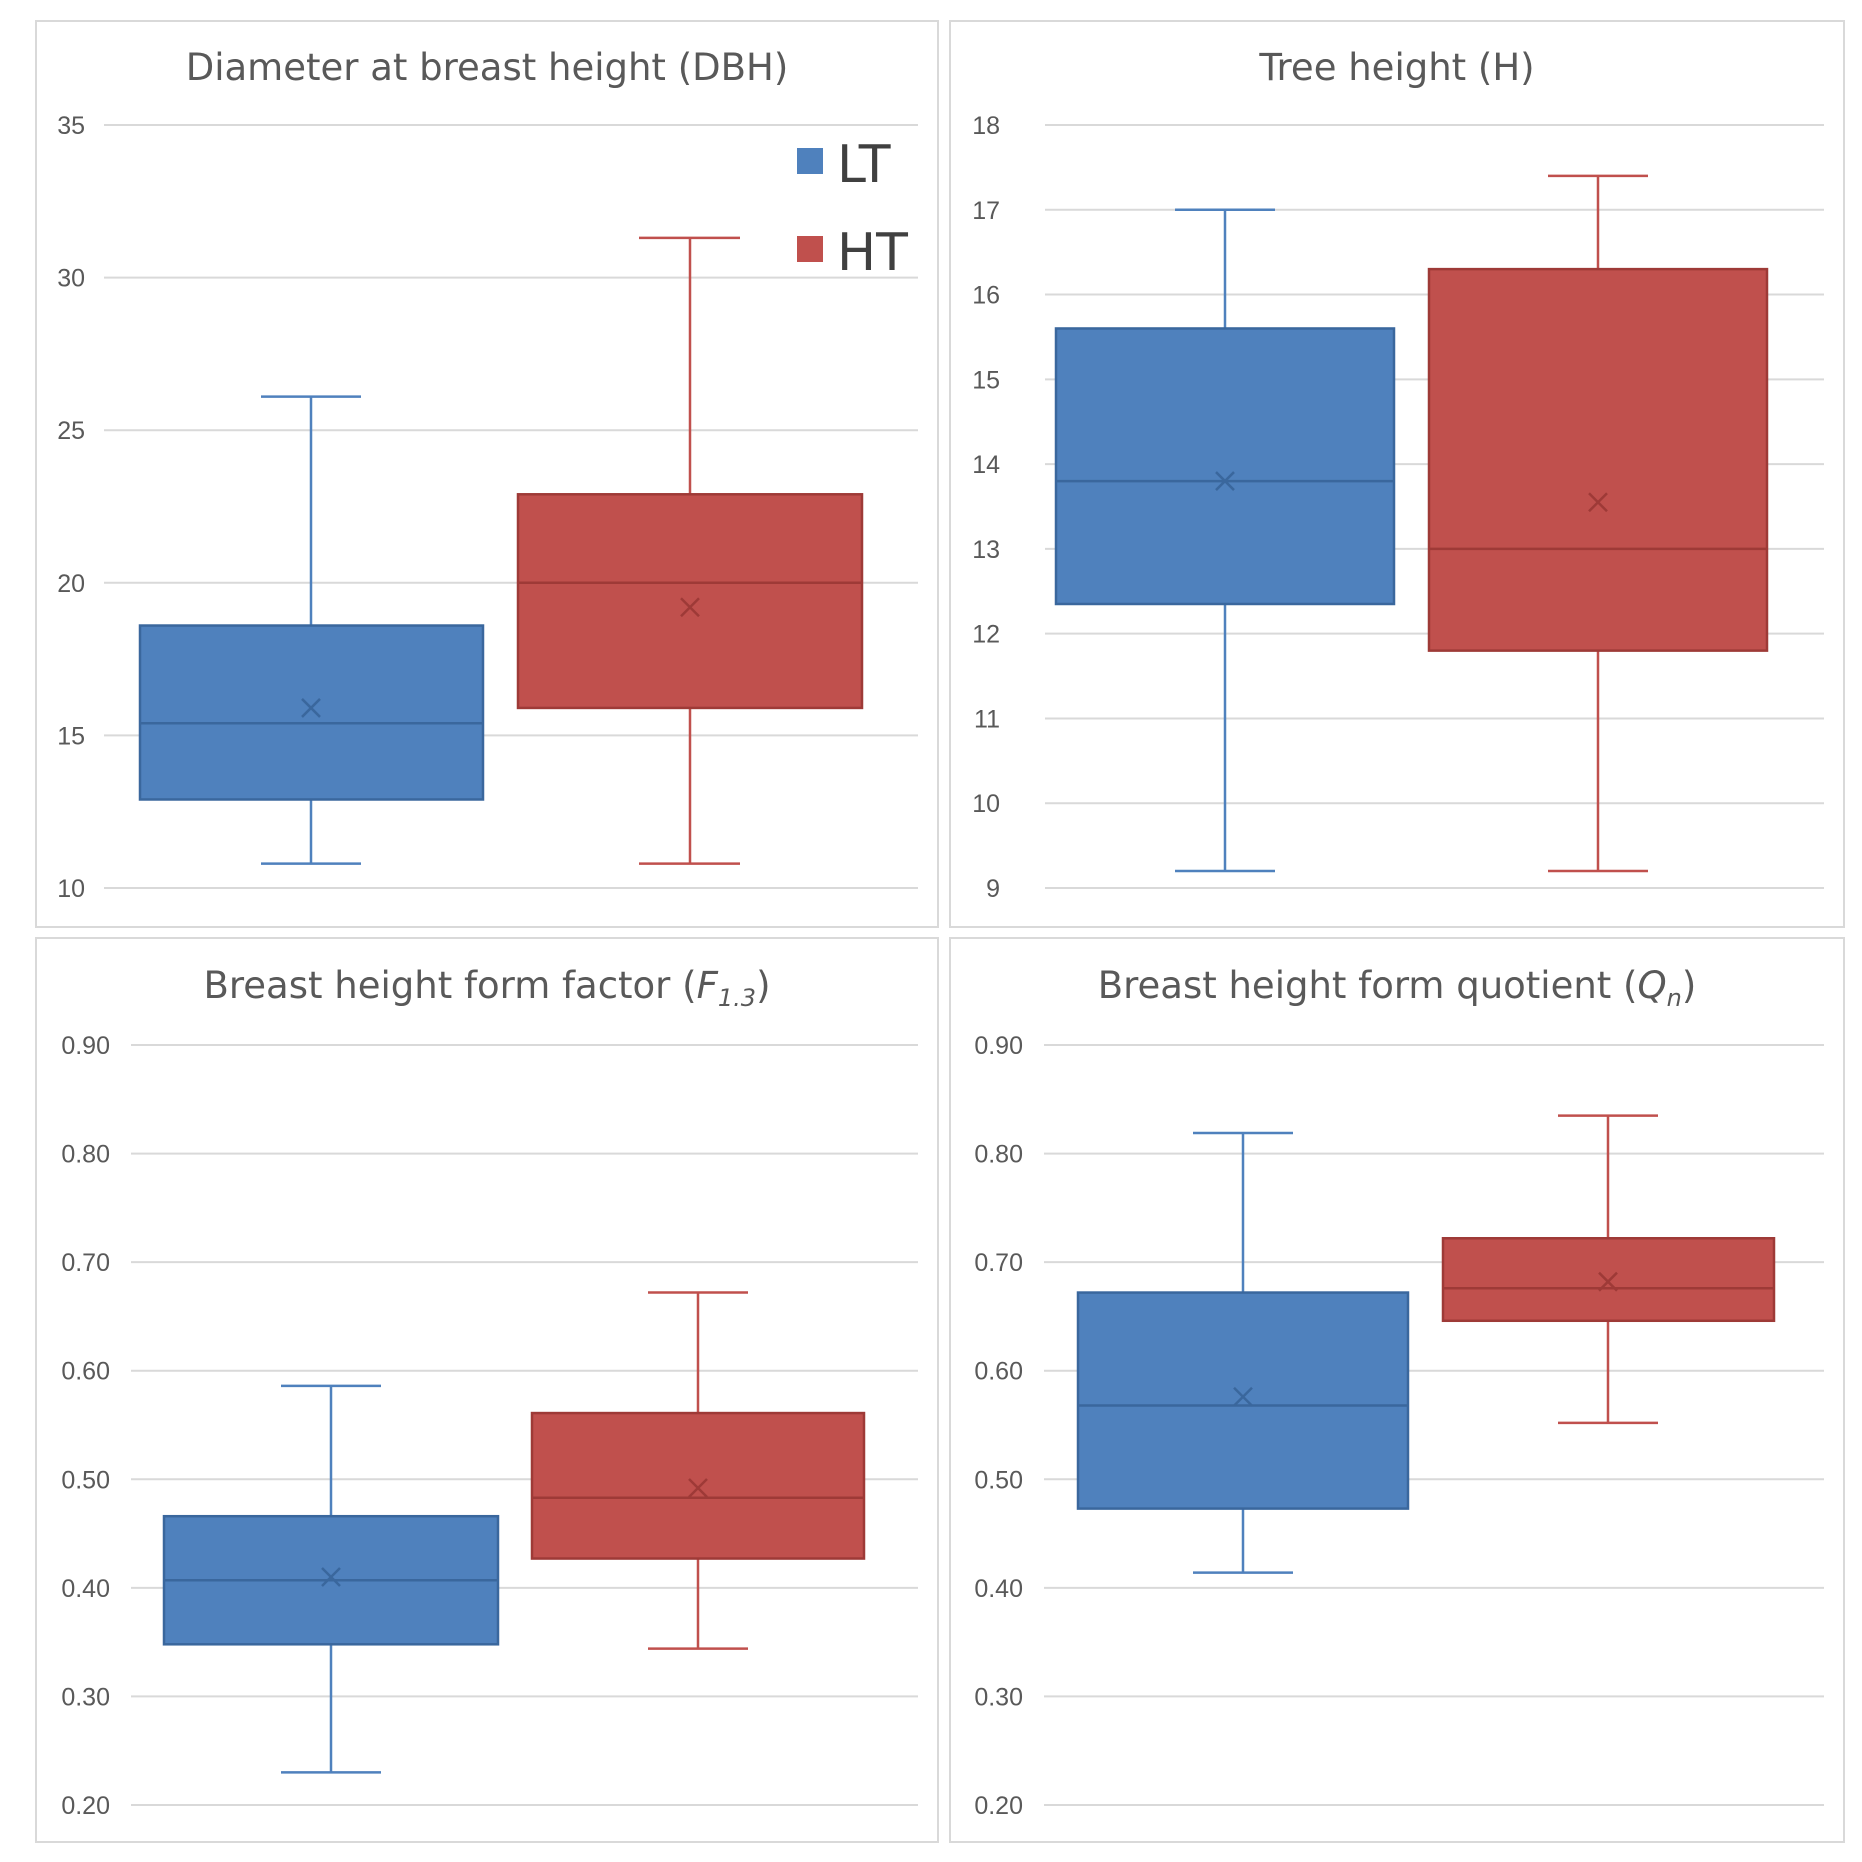  I want to click on panel-form-quotient-title-text: Breast height form quotient (, so click(1368, 985).